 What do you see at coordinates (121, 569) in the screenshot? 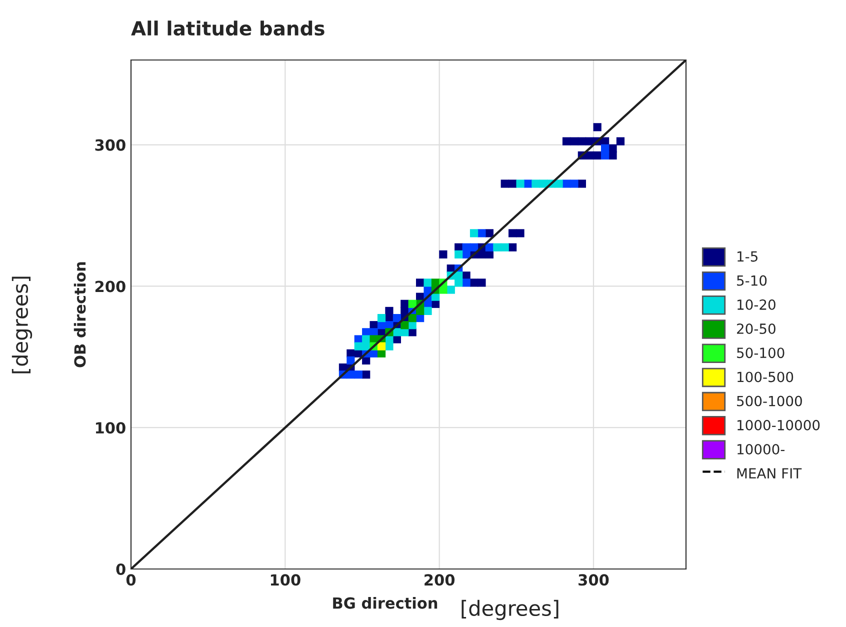
I see `y-tick-label: 0` at bounding box center [121, 569].